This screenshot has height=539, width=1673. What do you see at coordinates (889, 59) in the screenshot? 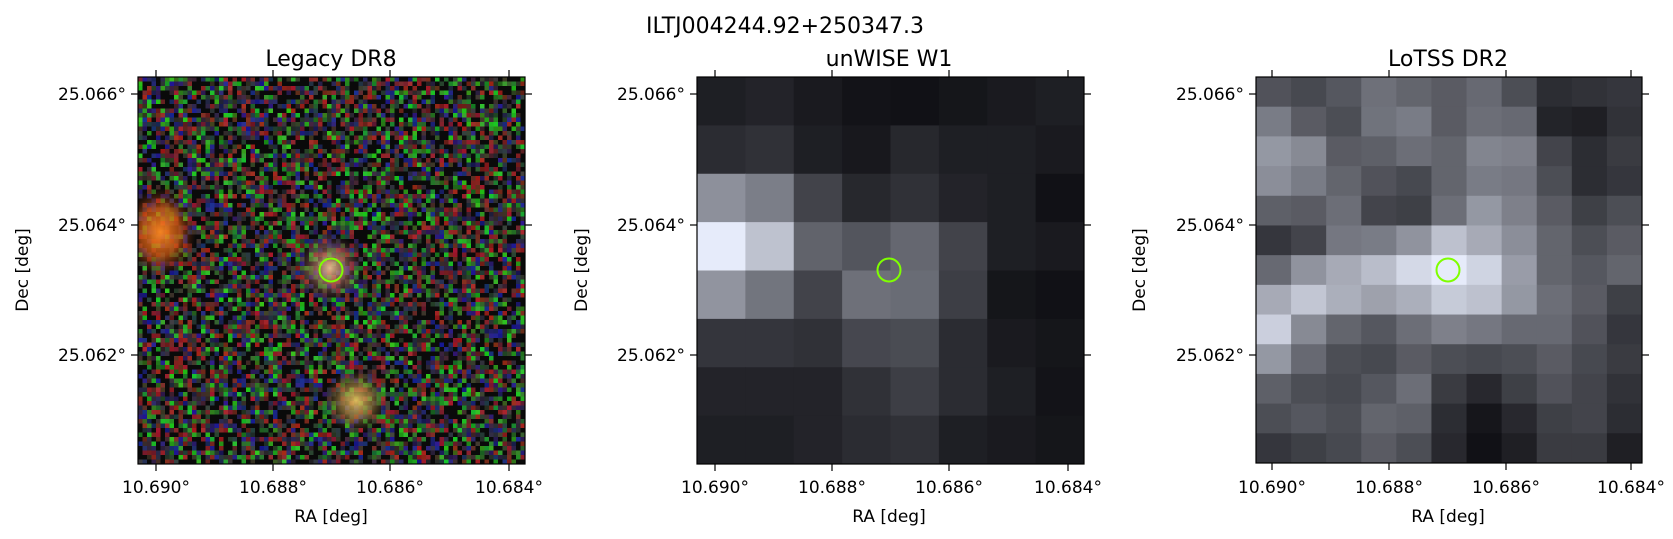
I see `panel-title: unWISE W1` at bounding box center [889, 59].